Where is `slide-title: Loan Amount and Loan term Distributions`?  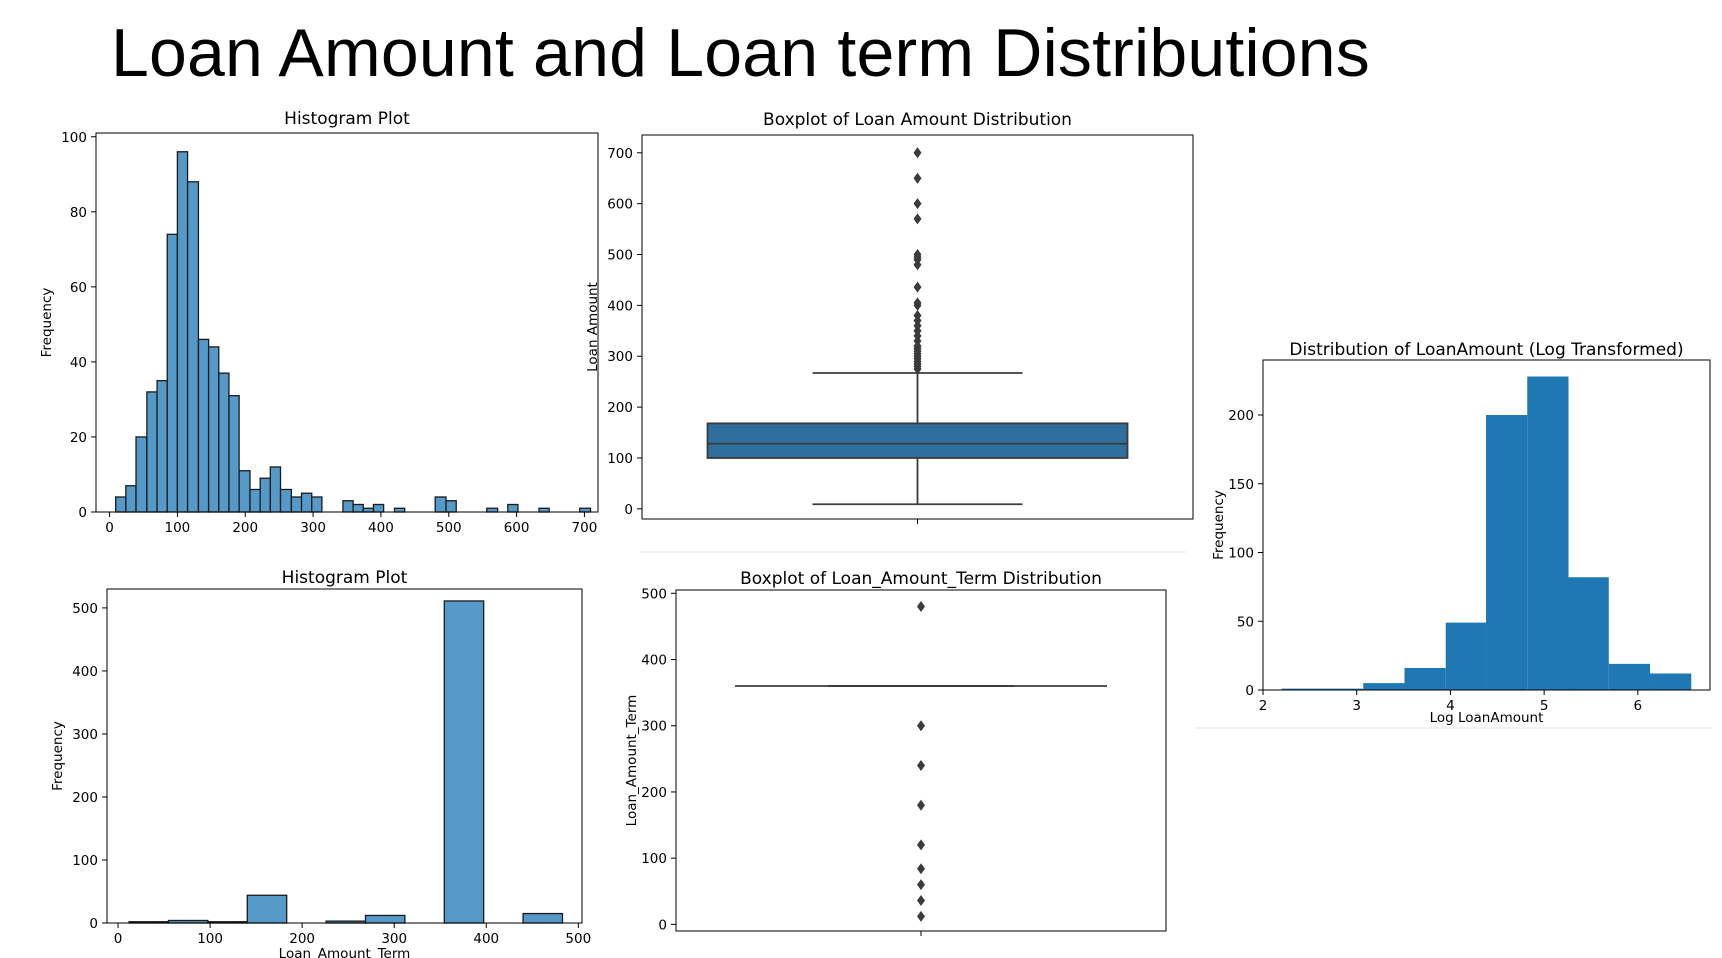
slide-title: Loan Amount and Loan term Distributions is located at coordinates (740, 53).